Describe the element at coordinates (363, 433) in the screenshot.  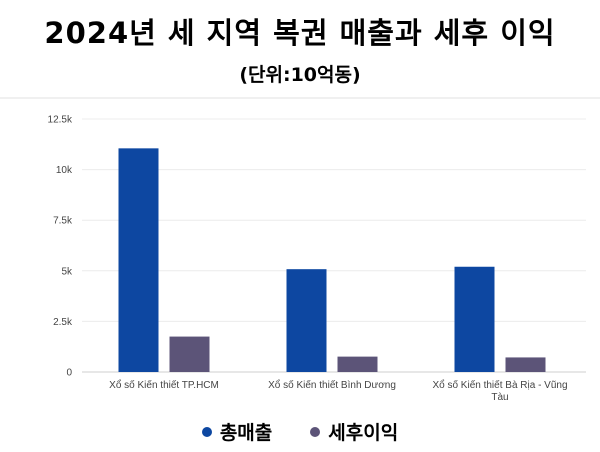
I see `legend-label: 세후이익` at that location.